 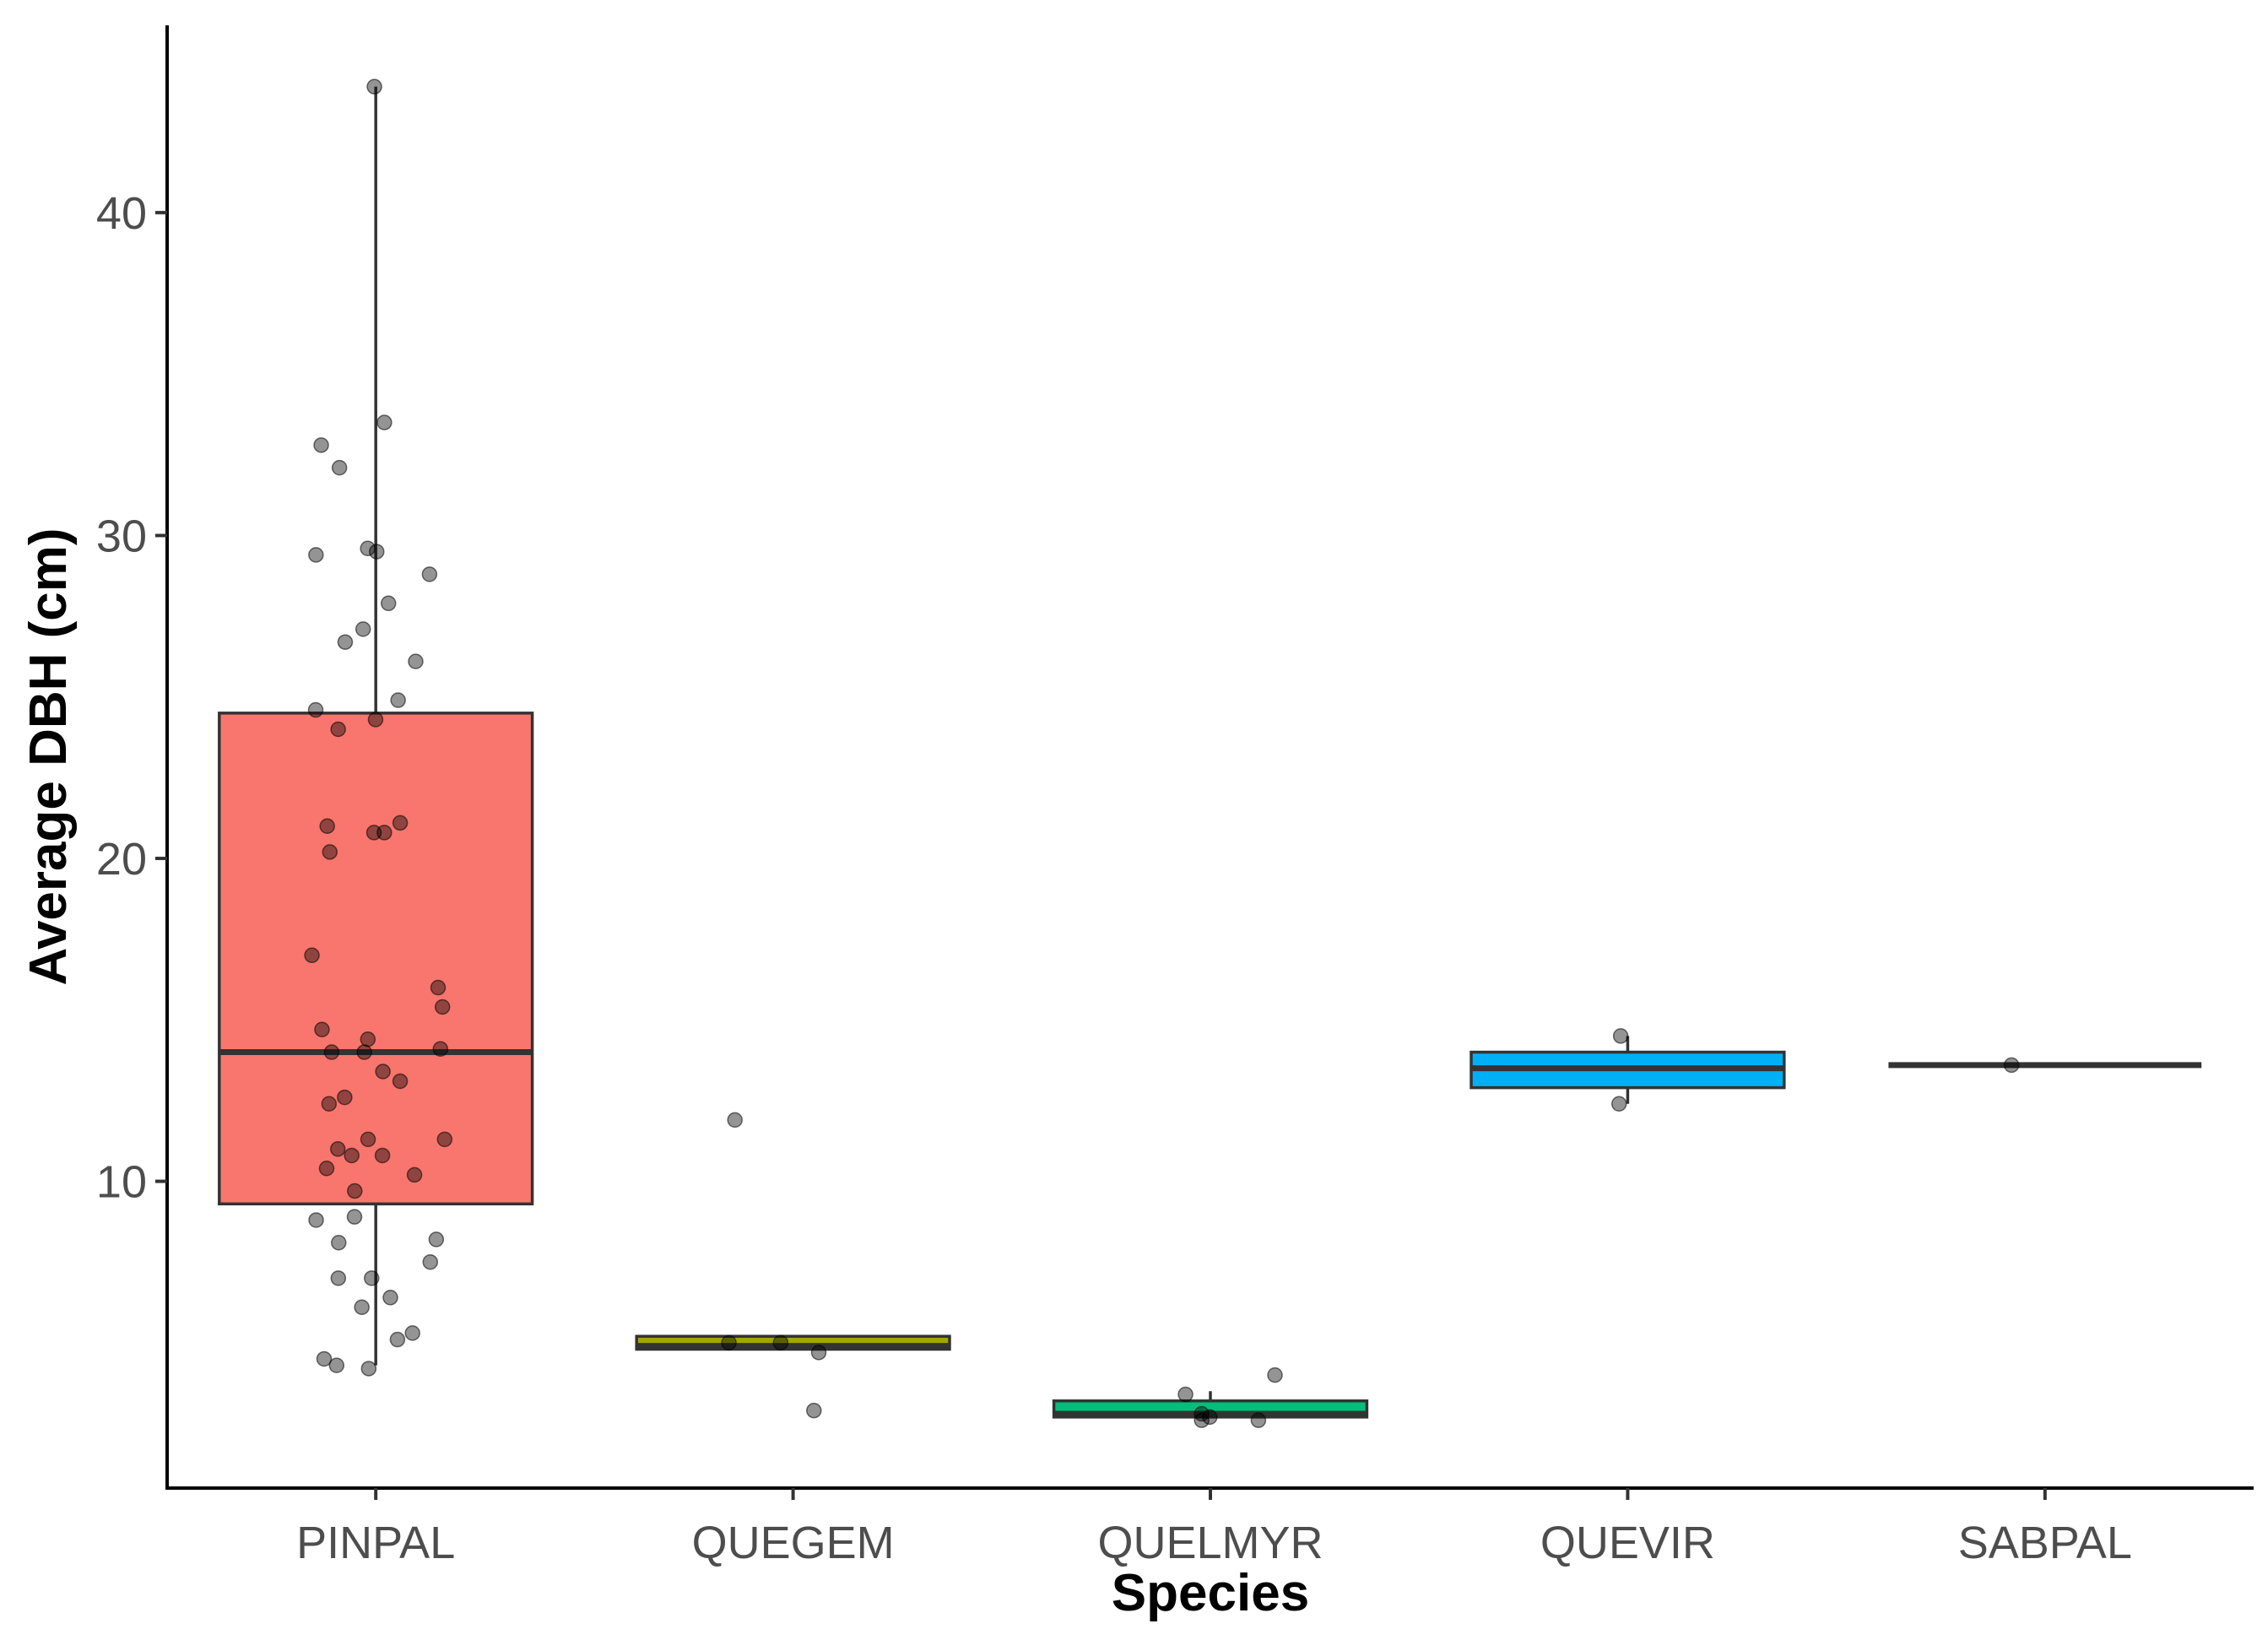 I want to click on y-tick-label: 10, so click(x=122, y=1182).